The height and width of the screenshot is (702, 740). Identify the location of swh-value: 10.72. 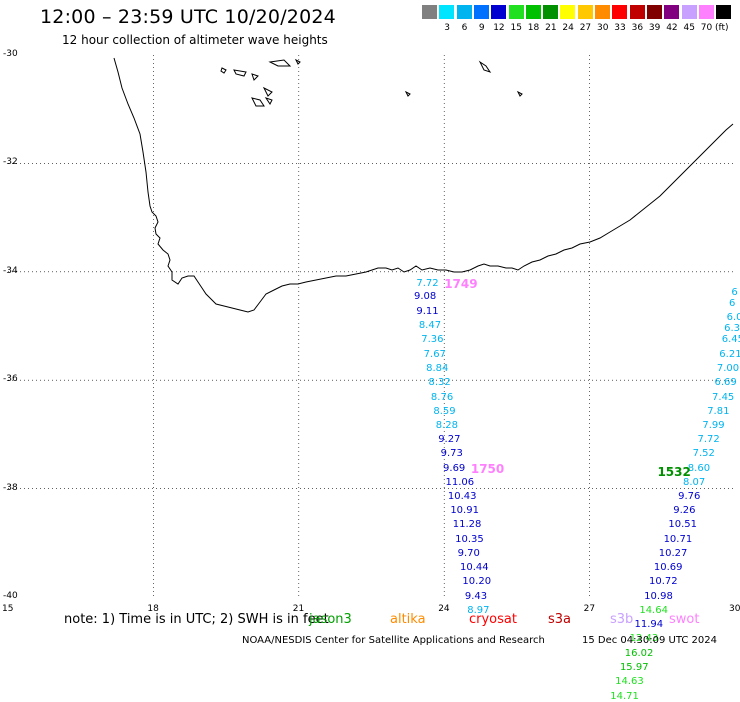
(663, 582).